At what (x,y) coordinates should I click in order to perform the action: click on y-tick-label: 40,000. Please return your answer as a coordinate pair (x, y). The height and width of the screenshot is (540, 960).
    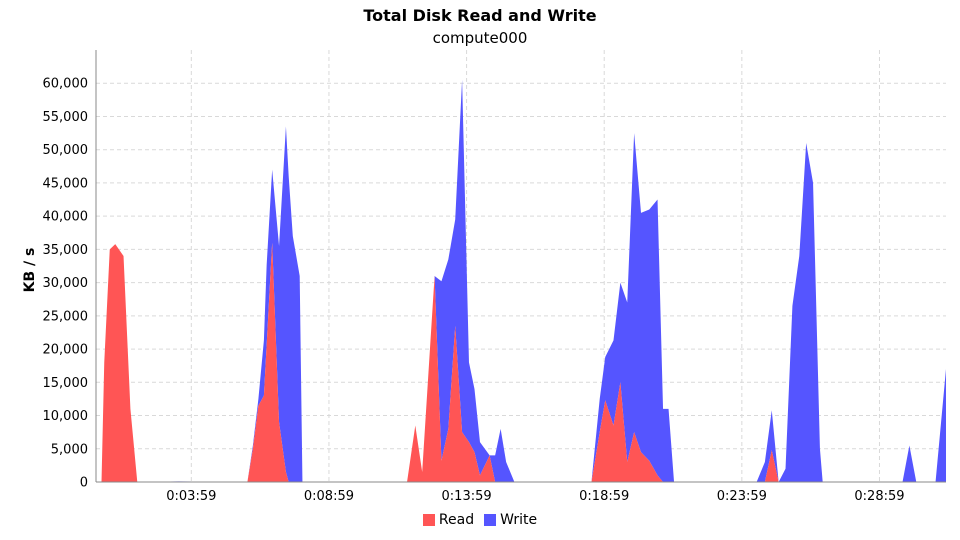
    Looking at the image, I should click on (66, 217).